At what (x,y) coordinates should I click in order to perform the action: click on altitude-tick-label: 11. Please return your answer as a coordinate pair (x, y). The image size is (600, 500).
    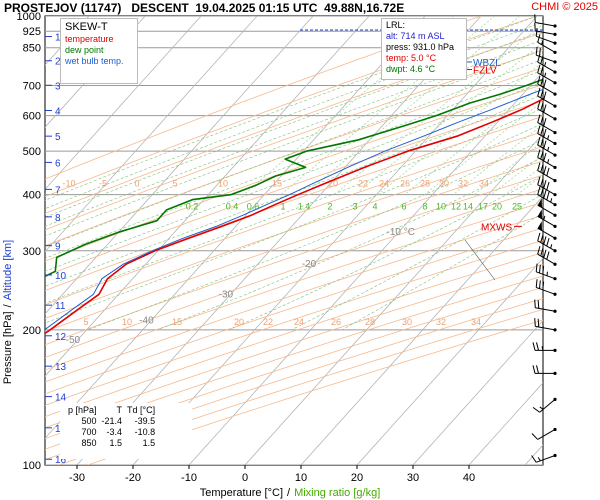
    Looking at the image, I should click on (60, 306).